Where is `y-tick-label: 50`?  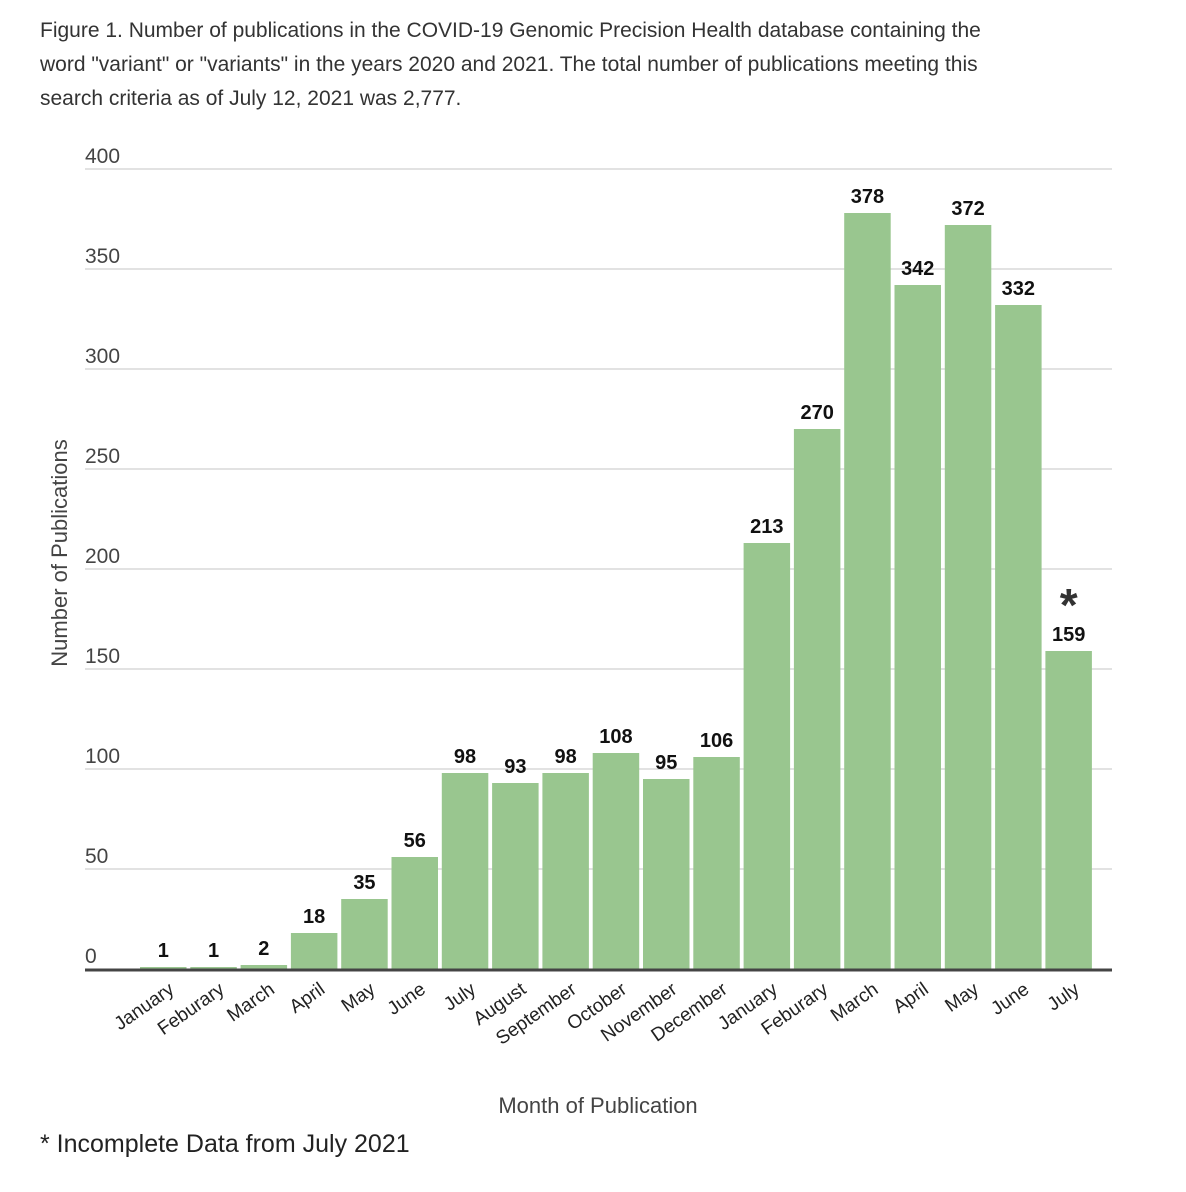
y-tick-label: 50 is located at coordinates (96, 856).